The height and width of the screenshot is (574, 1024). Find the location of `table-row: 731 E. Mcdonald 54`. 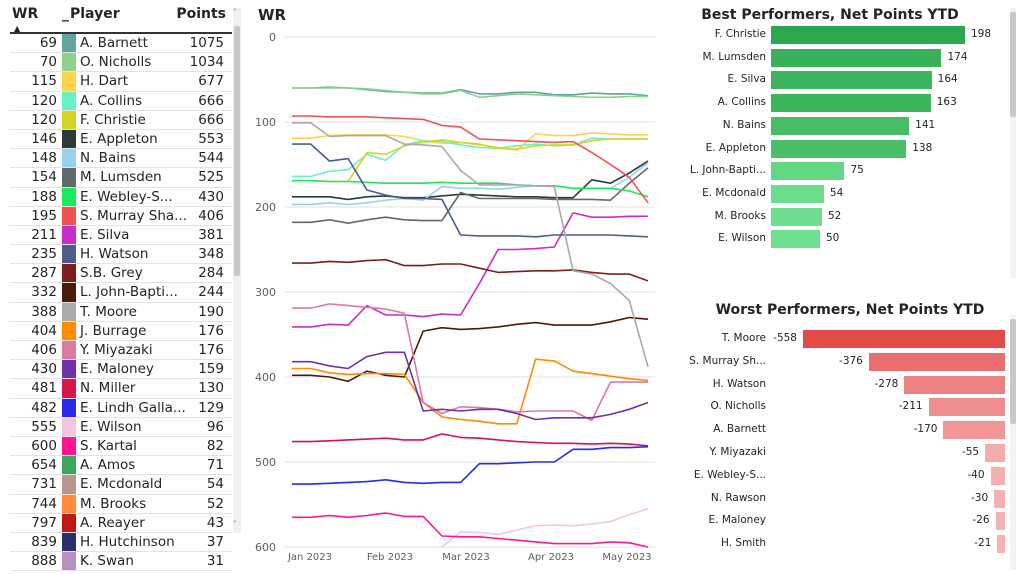

table-row: 731 E. Mcdonald 54 is located at coordinates (121, 485).